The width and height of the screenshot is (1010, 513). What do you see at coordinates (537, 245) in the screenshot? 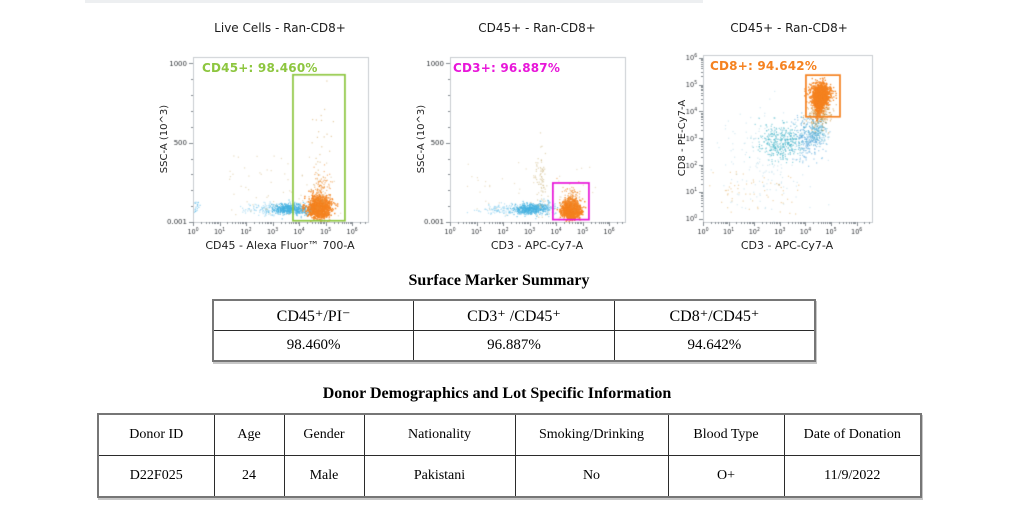
I see `plot2-x-axis-label: CD3 - APC-Cy7-A` at bounding box center [537, 245].